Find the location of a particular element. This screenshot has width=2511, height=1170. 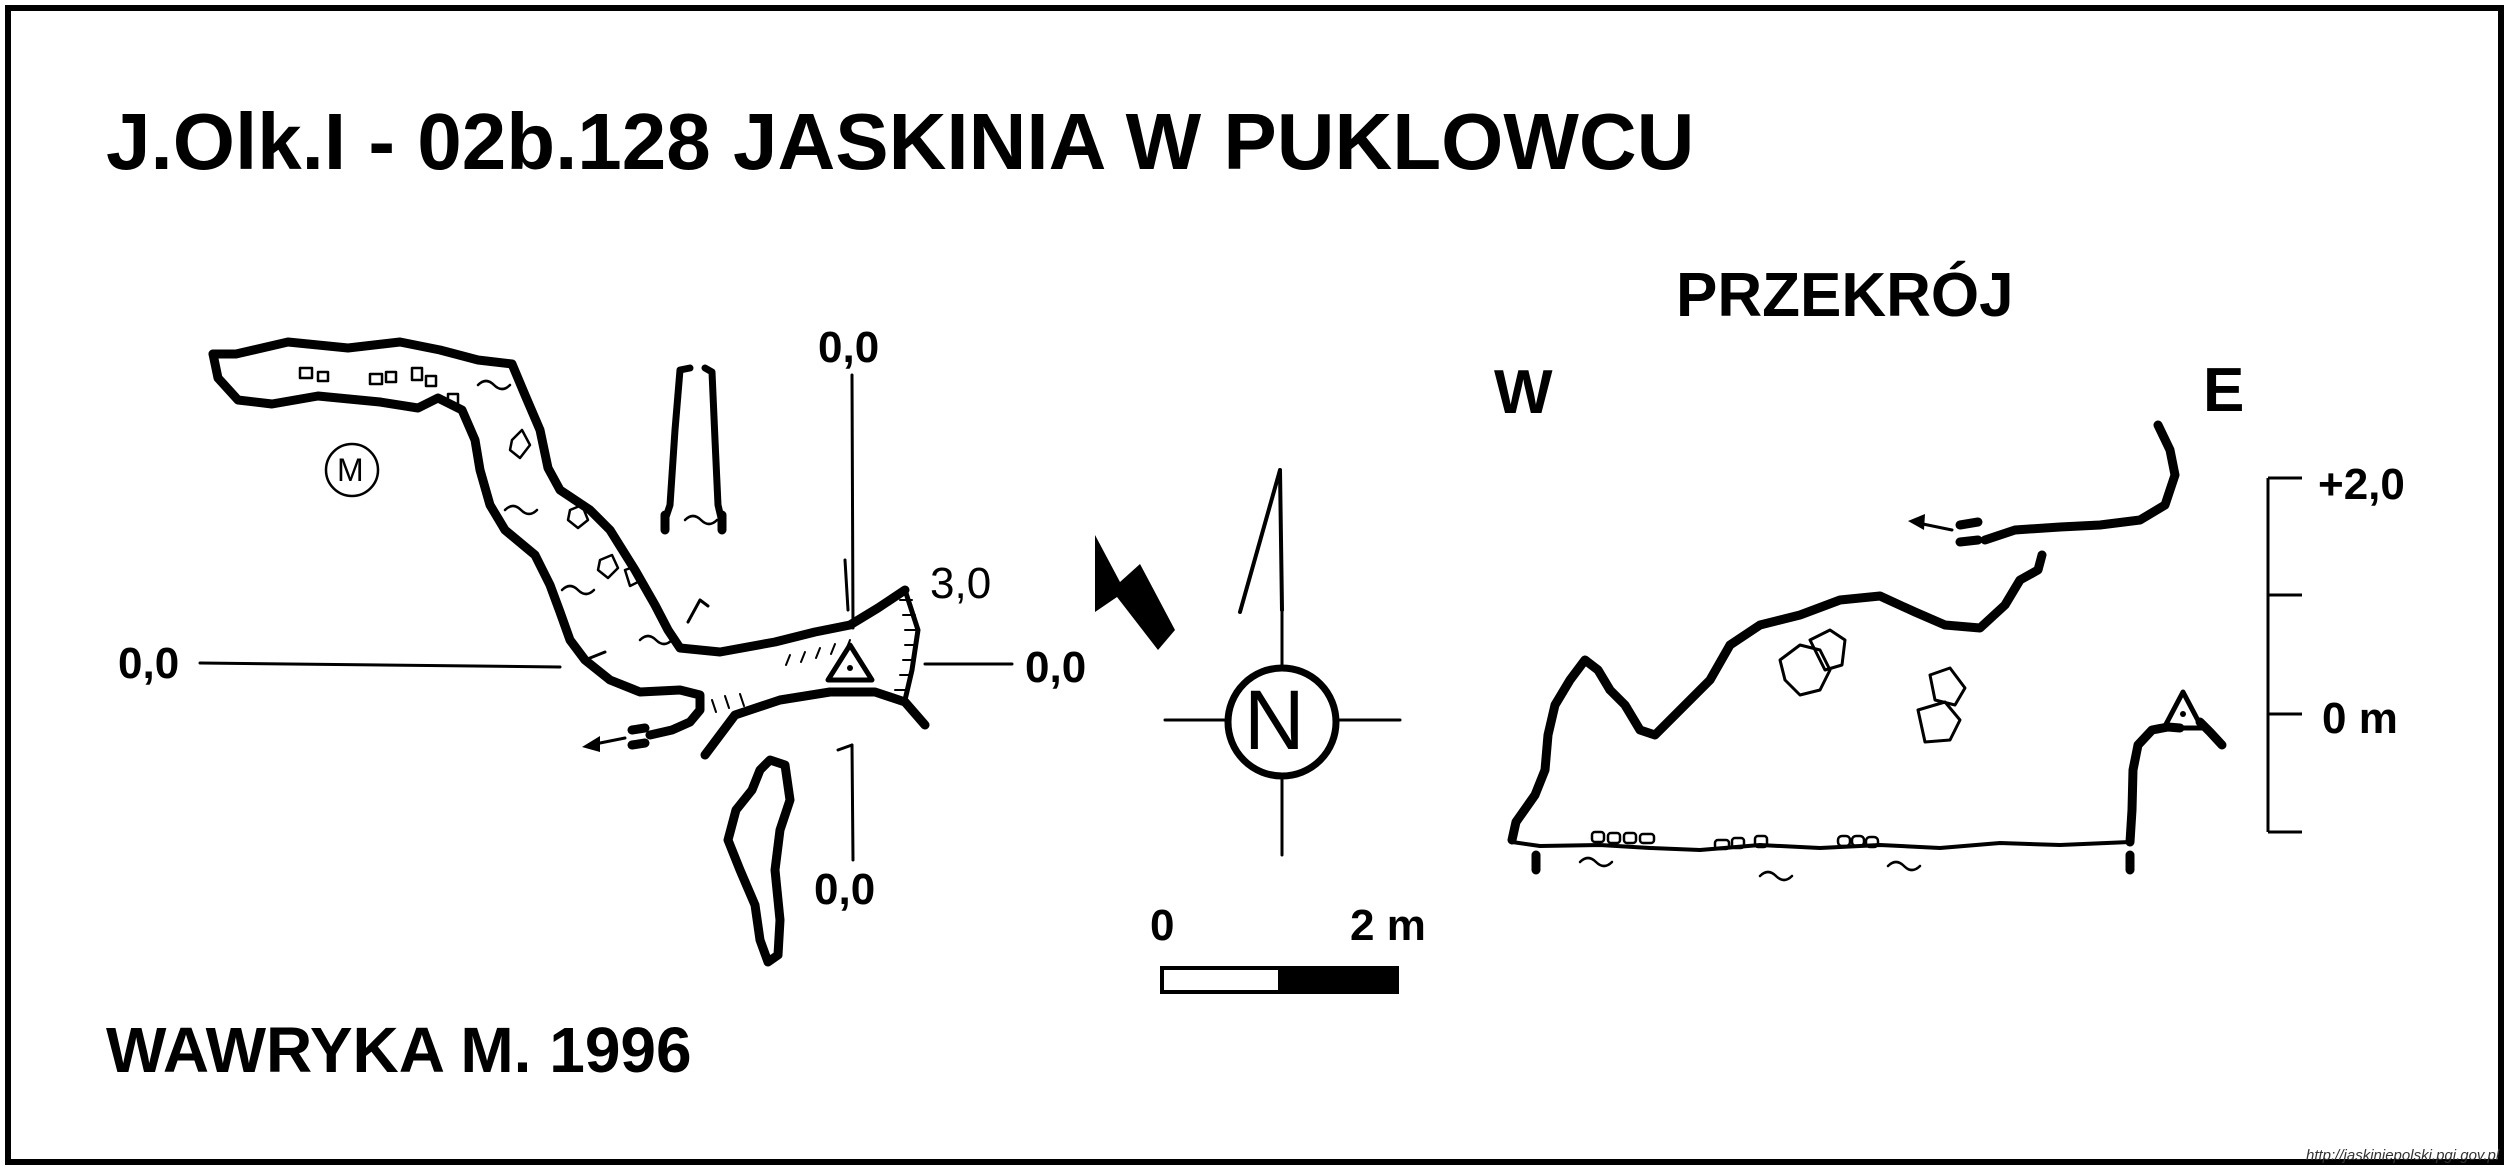

section-survey-station is located at coordinates (2183, 710).